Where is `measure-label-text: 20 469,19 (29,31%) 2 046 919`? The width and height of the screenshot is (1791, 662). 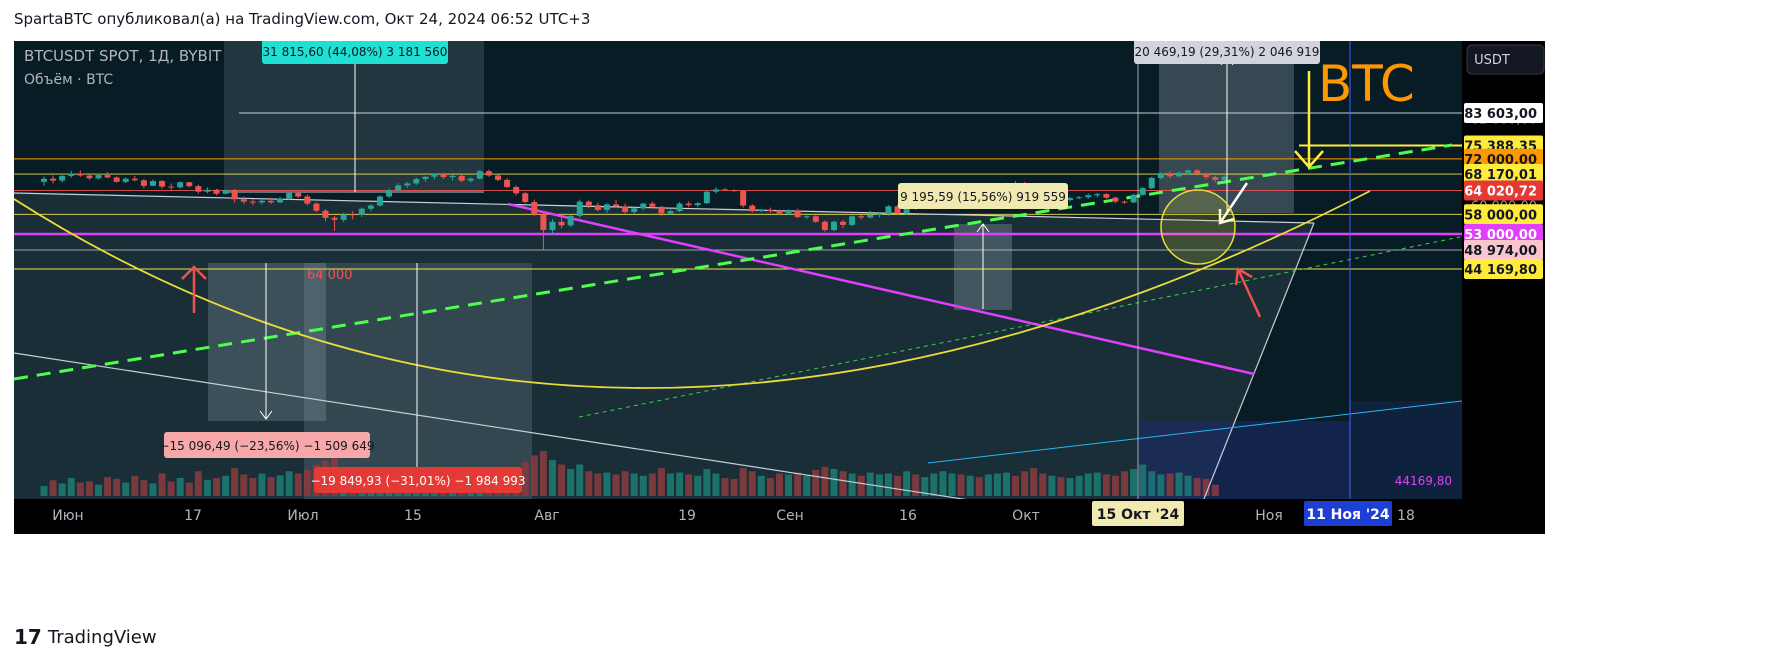
measure-label-text: 20 469,19 (29,31%) 2 046 919 is located at coordinates (1227, 52).